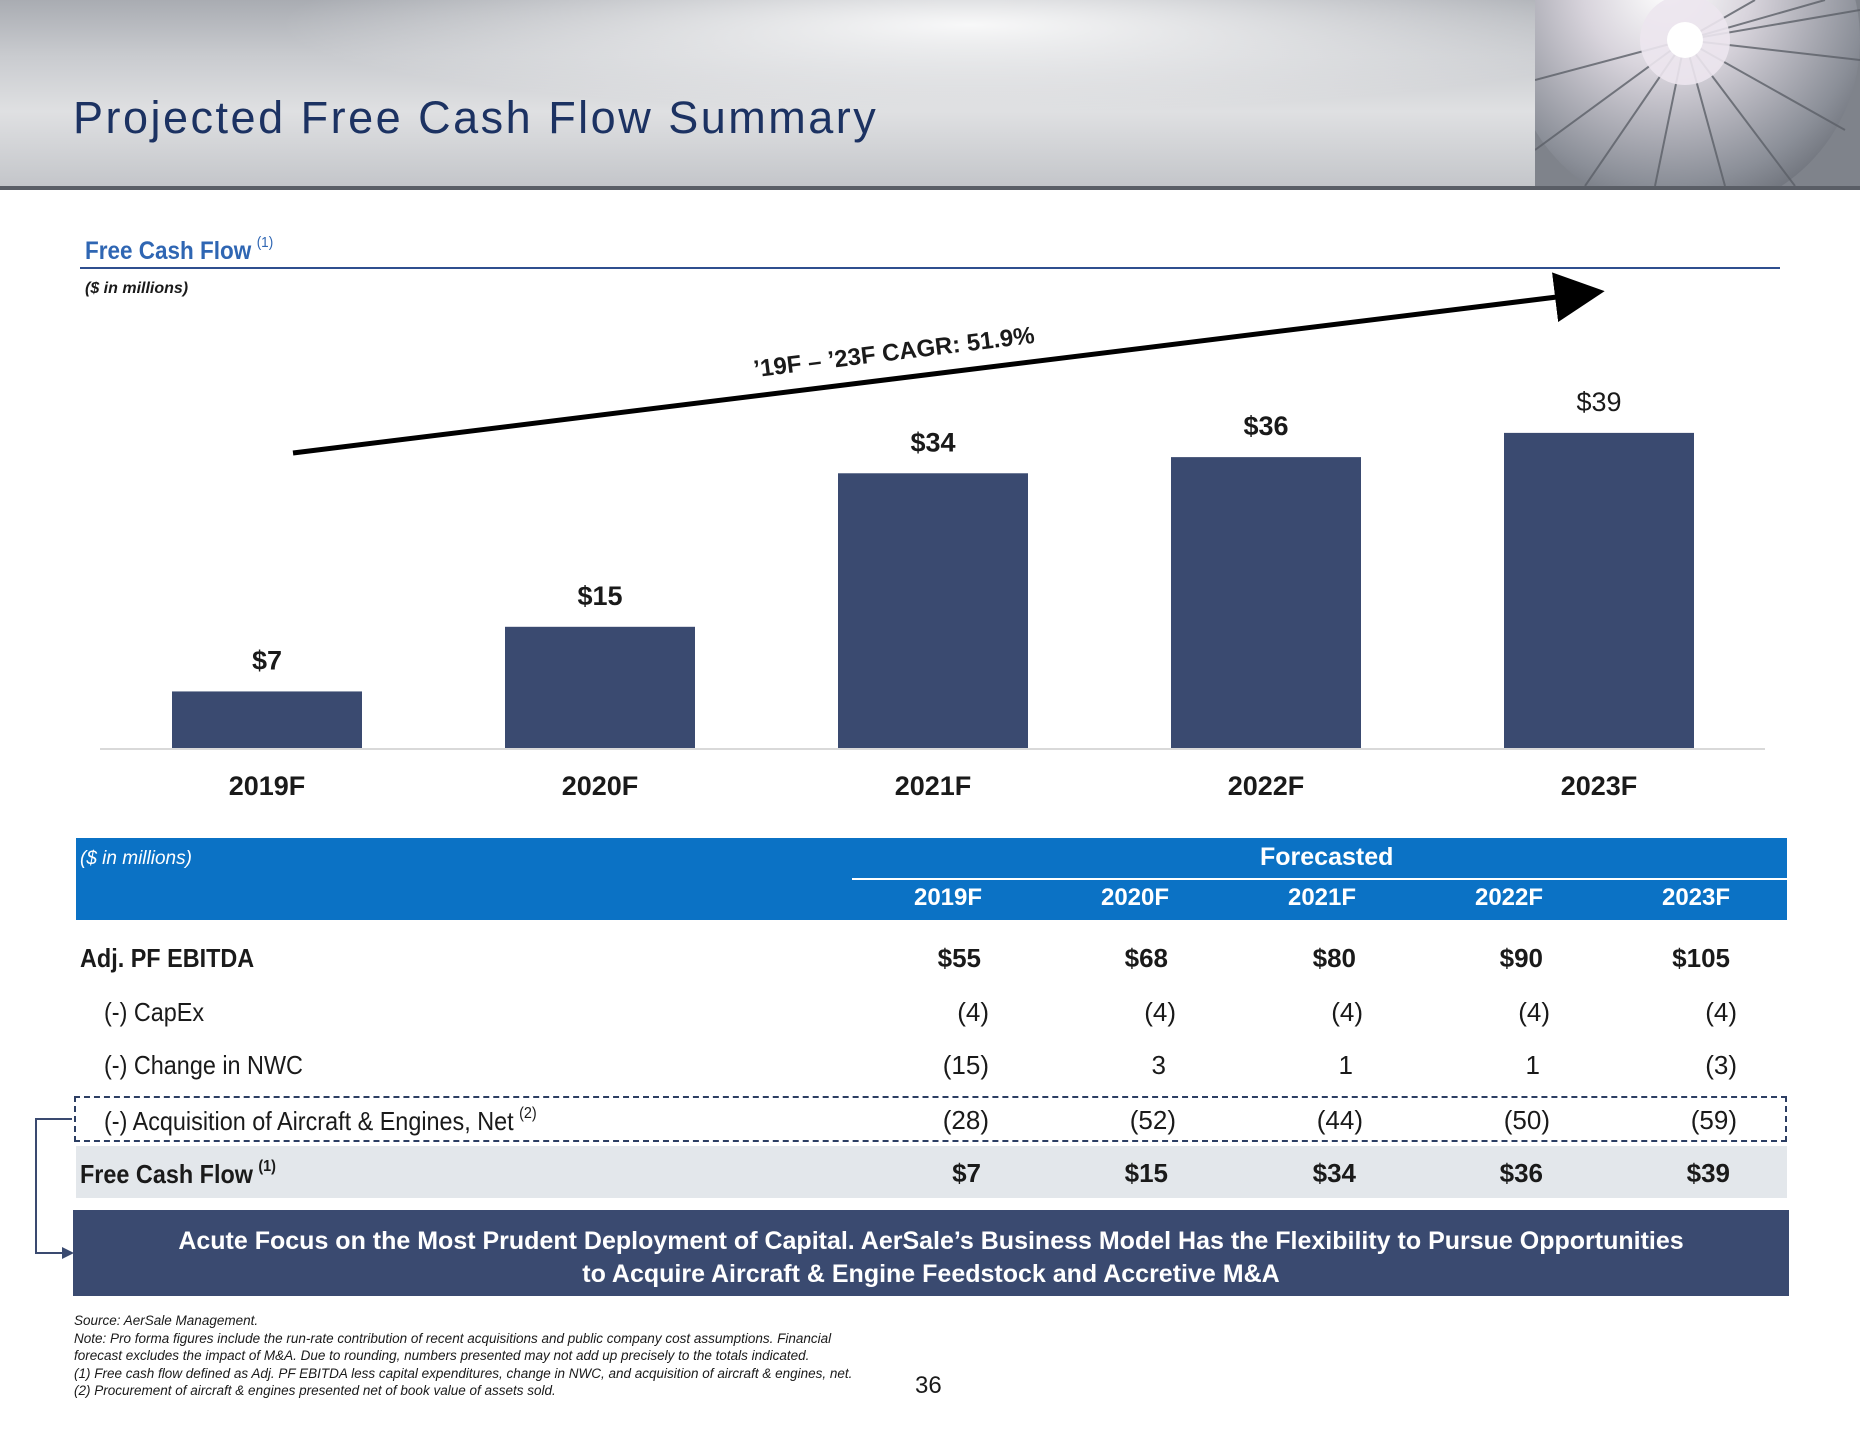  What do you see at coordinates (1721, 1065) in the screenshot?
I see `table-cell: (3)` at bounding box center [1721, 1065].